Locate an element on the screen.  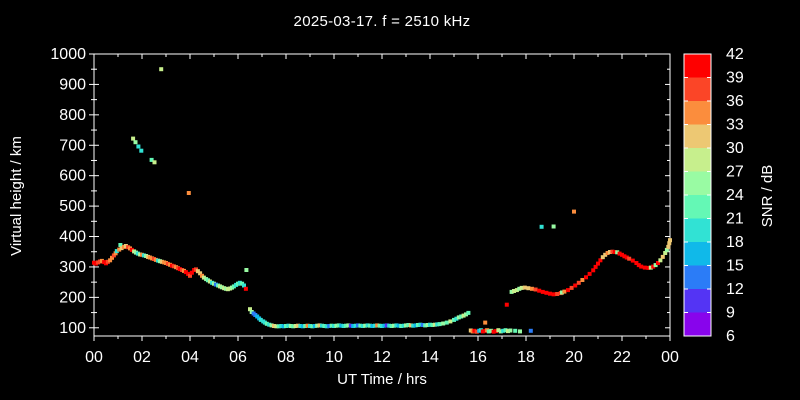
colorbar-tick-label: 39 is located at coordinates (735, 78).